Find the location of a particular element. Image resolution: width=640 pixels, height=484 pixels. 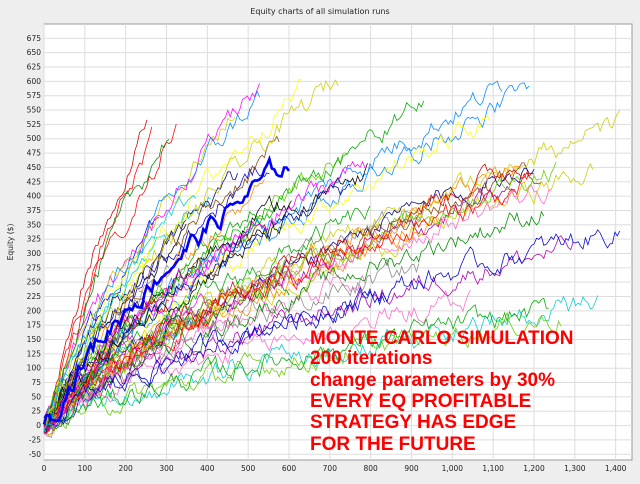

y-tick-label: 250 is located at coordinates (34, 282).